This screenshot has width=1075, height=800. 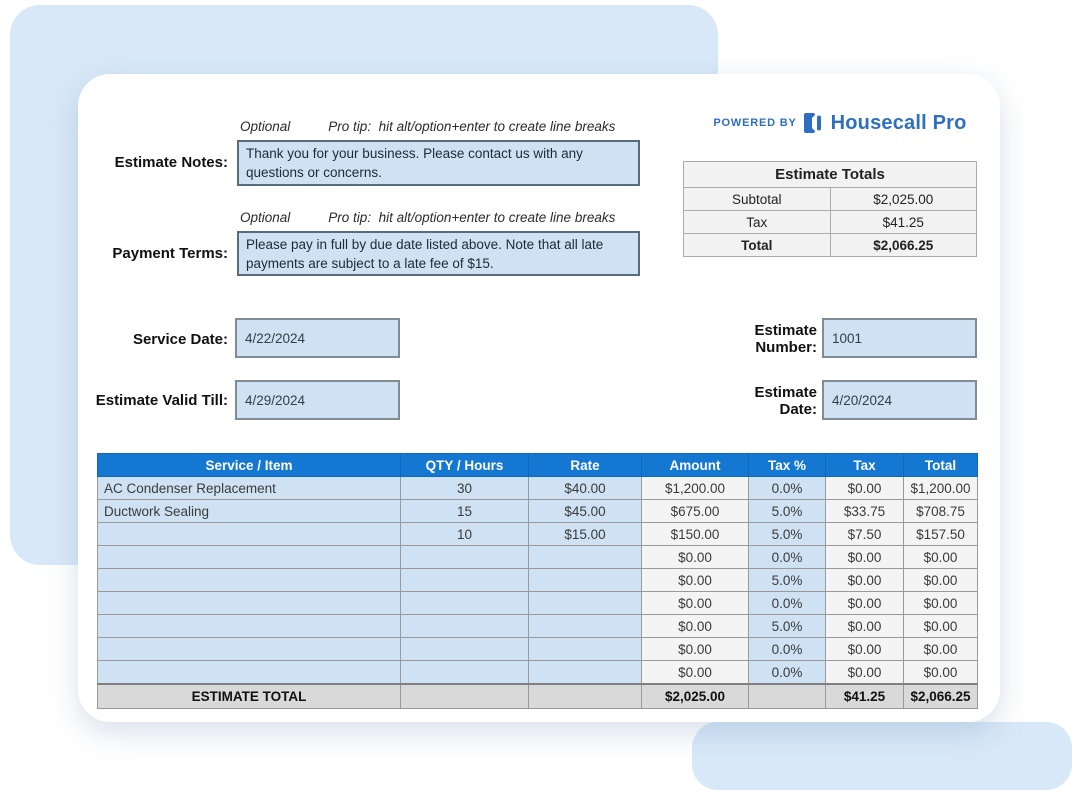 What do you see at coordinates (695, 511) in the screenshot?
I see `cell-amount: $675.00` at bounding box center [695, 511].